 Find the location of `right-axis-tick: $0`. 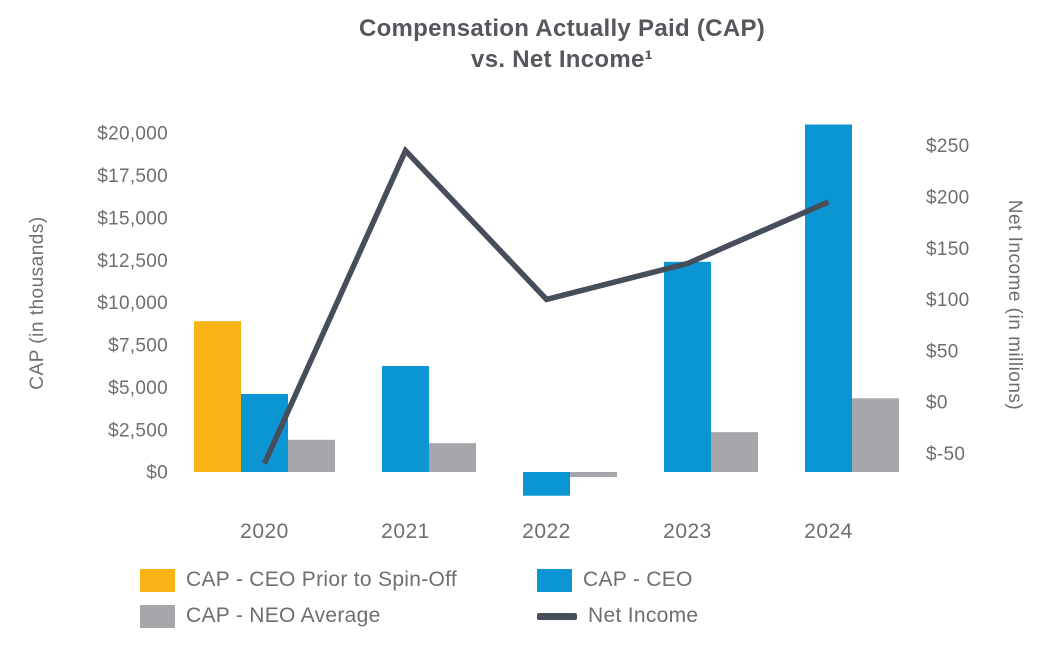

right-axis-tick: $0 is located at coordinates (937, 403).